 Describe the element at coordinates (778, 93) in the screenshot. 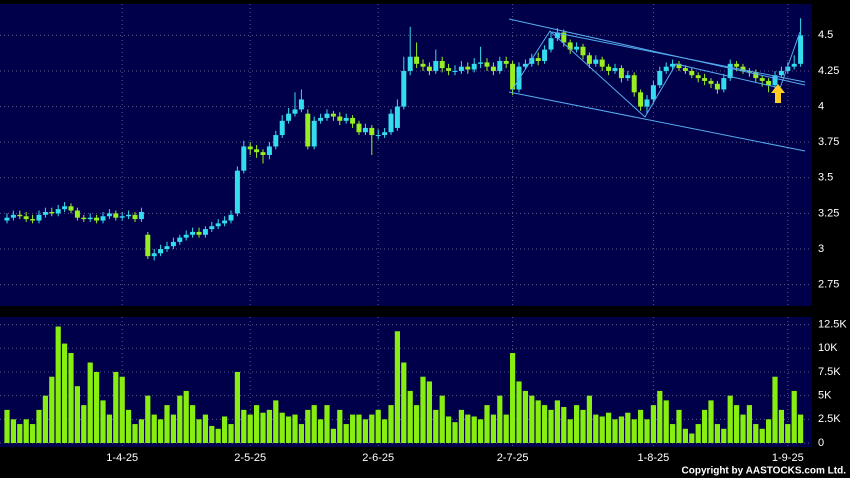

I see `signal-arrow` at that location.